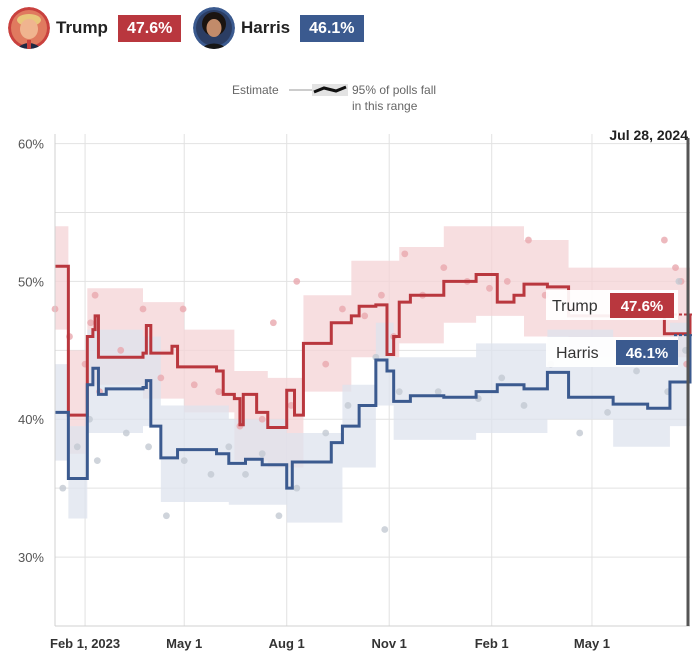  What do you see at coordinates (575, 306) in the screenshot?
I see `trump-end-label-name: Trump` at bounding box center [575, 306].